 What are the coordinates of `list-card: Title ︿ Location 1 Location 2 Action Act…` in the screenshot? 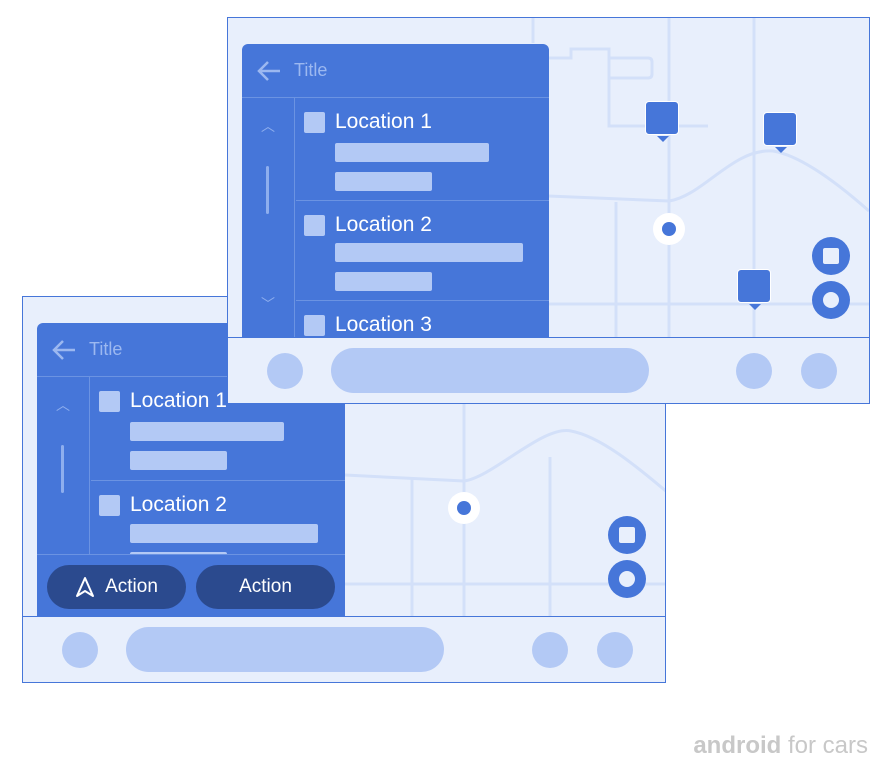 It's located at (191, 470).